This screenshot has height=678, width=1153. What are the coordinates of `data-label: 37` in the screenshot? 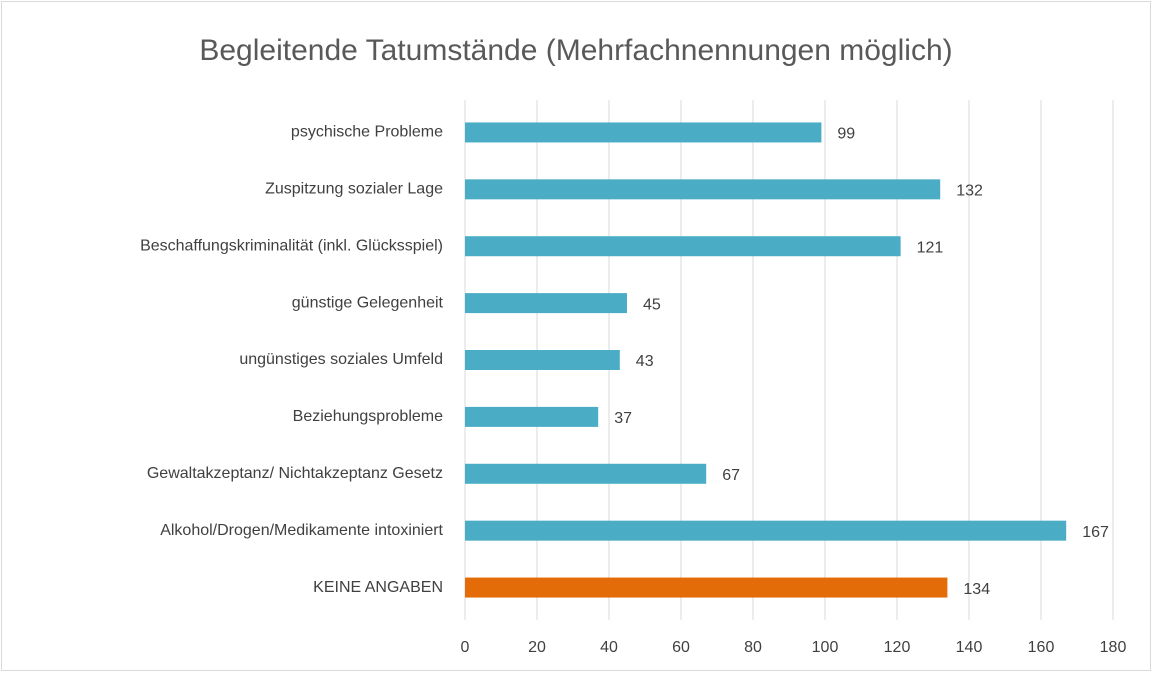 It's located at (623, 418).